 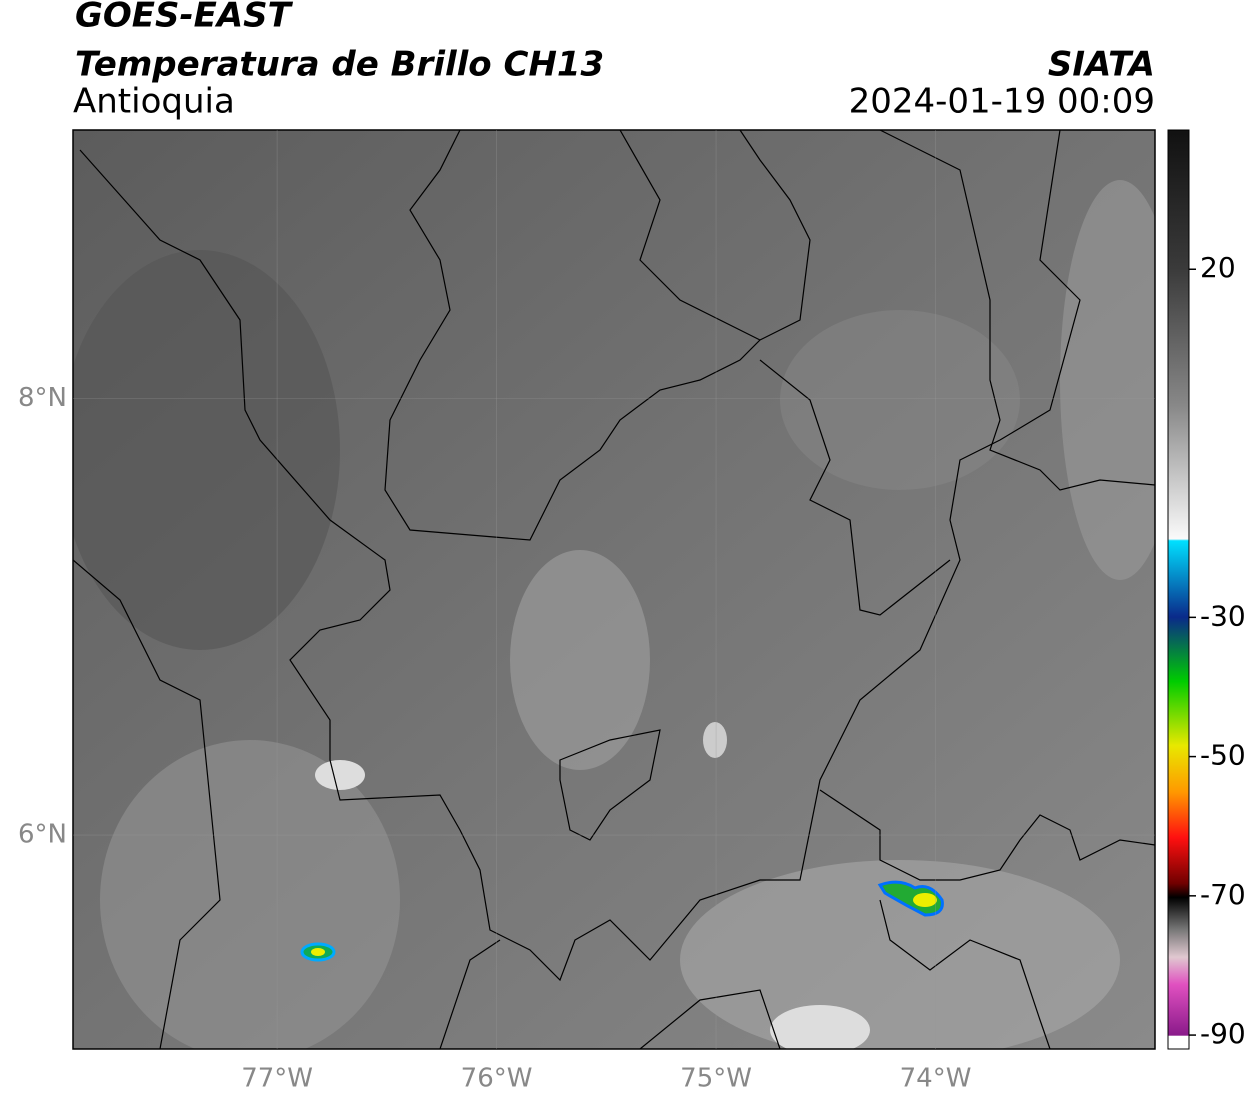 I want to click on y-tick-label: 6°N, so click(x=42, y=835).